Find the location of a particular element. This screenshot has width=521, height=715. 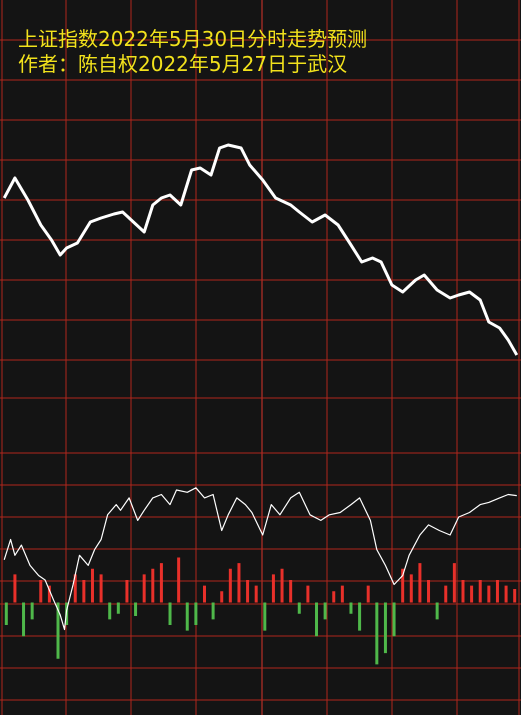

chart-title: 上证指数2022年5月30日分时走势预测 is located at coordinates (192, 39).